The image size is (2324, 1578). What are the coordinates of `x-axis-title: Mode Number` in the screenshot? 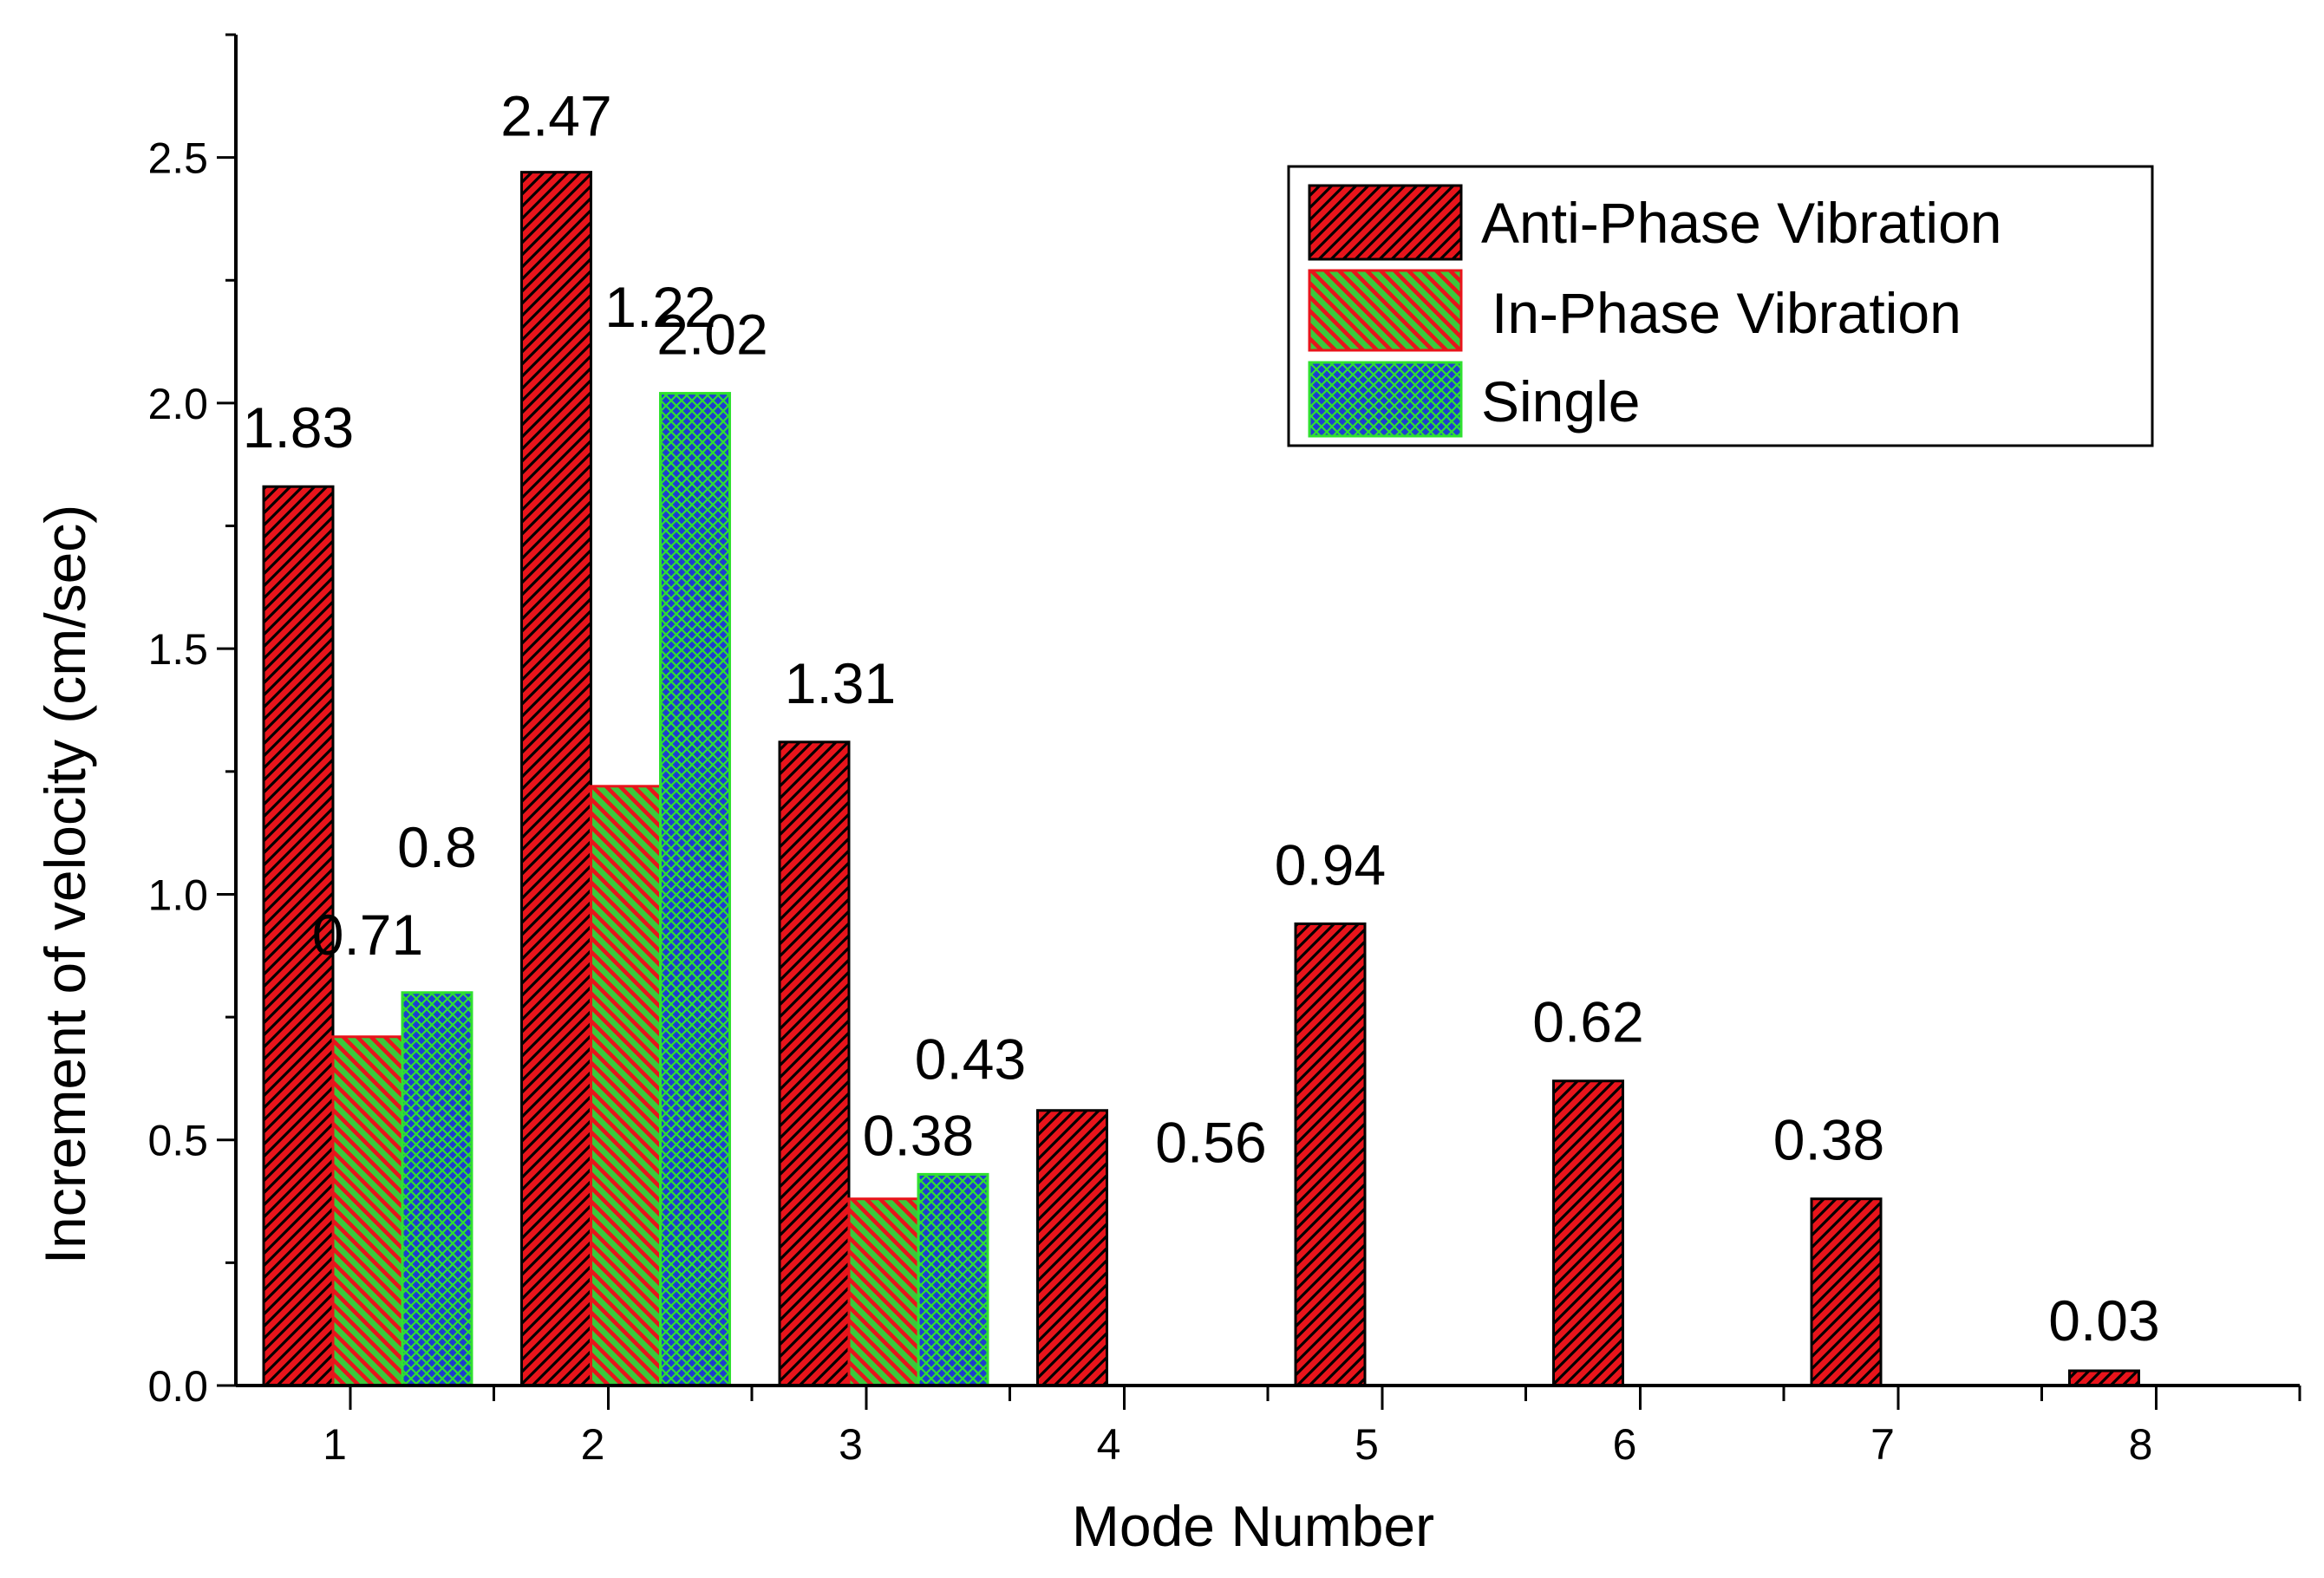 It's located at (1253, 1526).